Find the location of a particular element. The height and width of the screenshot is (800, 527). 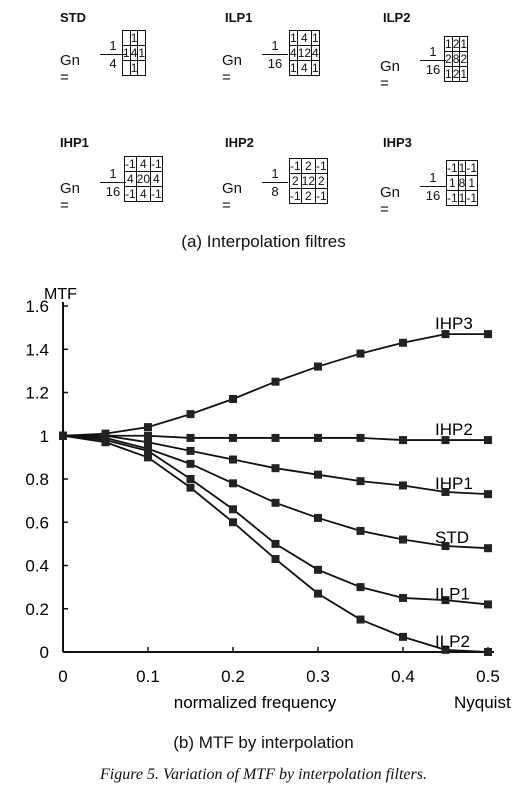

x-tick-label: 0.5 is located at coordinates (488, 676).